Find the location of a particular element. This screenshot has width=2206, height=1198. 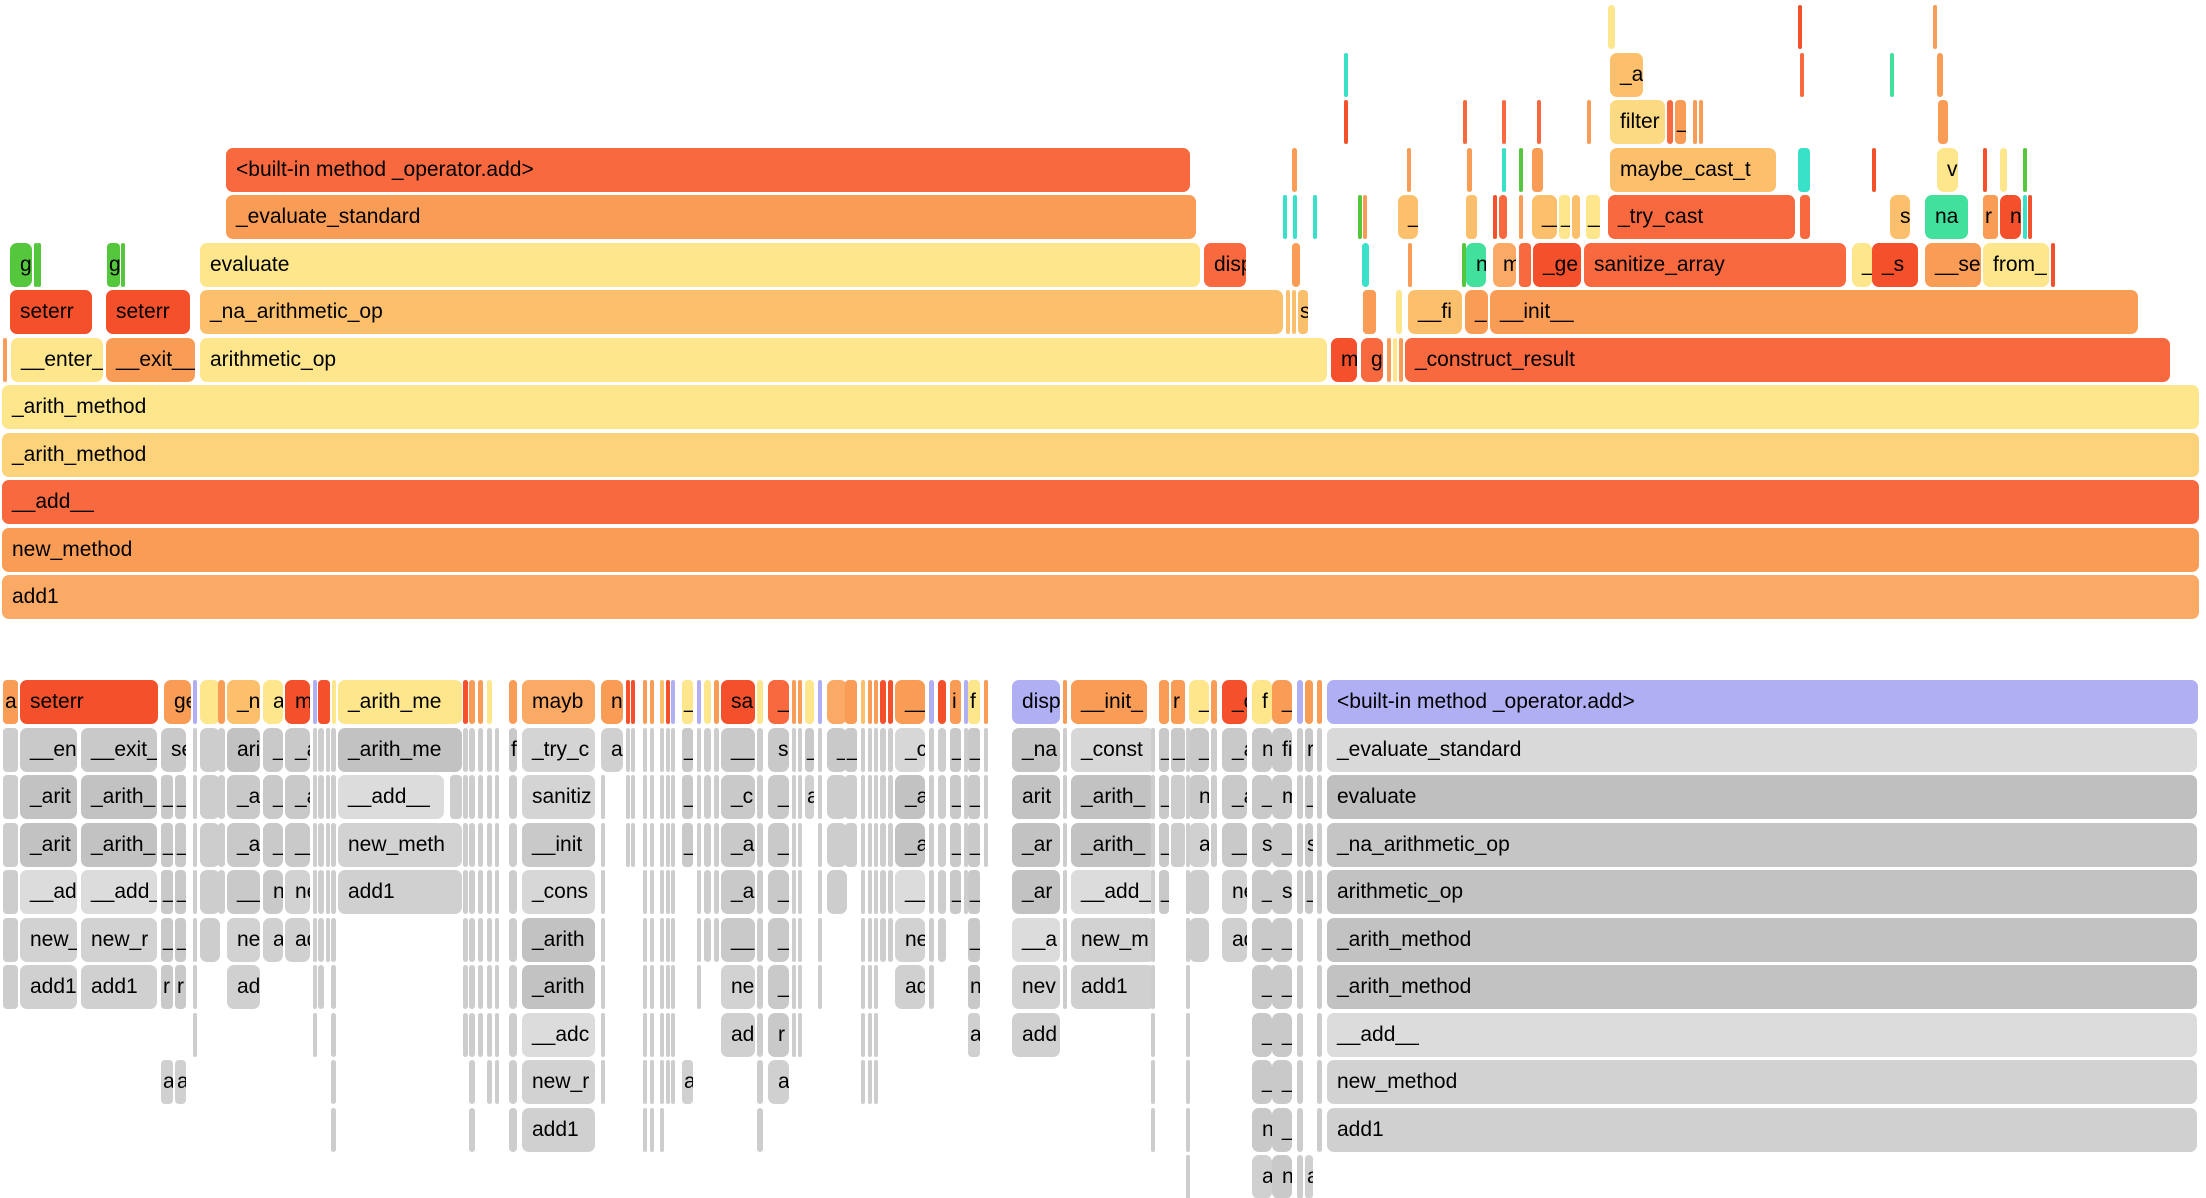

stack-a: _a is located at coordinates (738, 892).